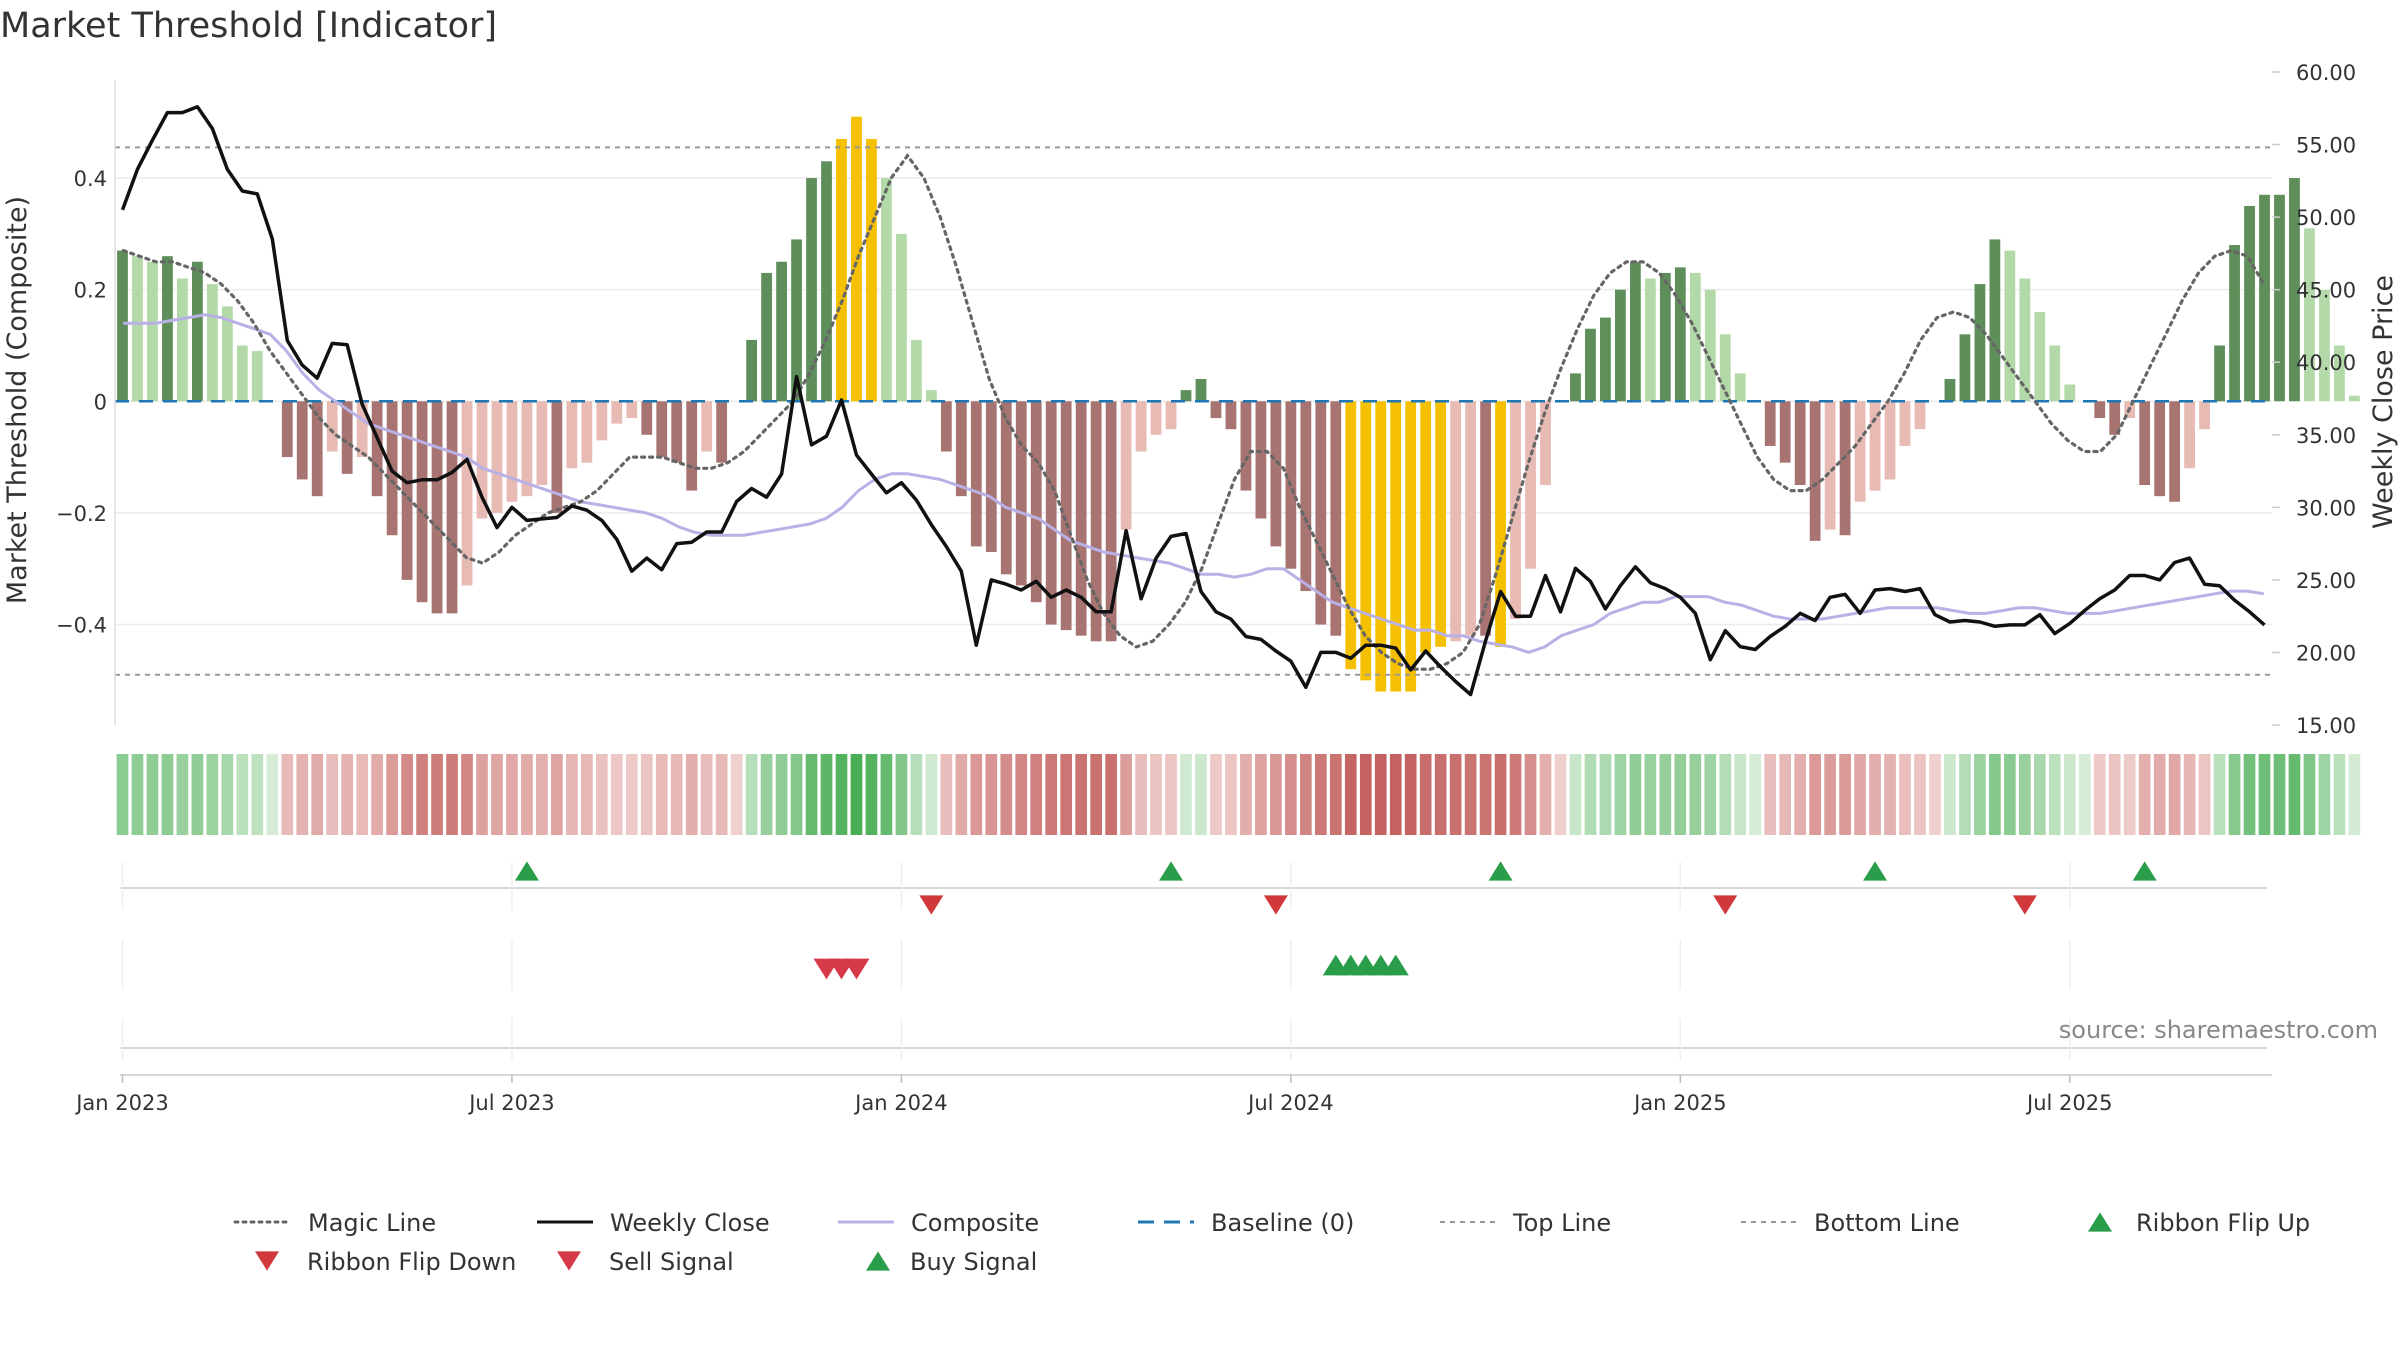 Image resolution: width=2400 pixels, height=1350 pixels. I want to click on source-note: source: sharemaestro.com, so click(2218, 1030).